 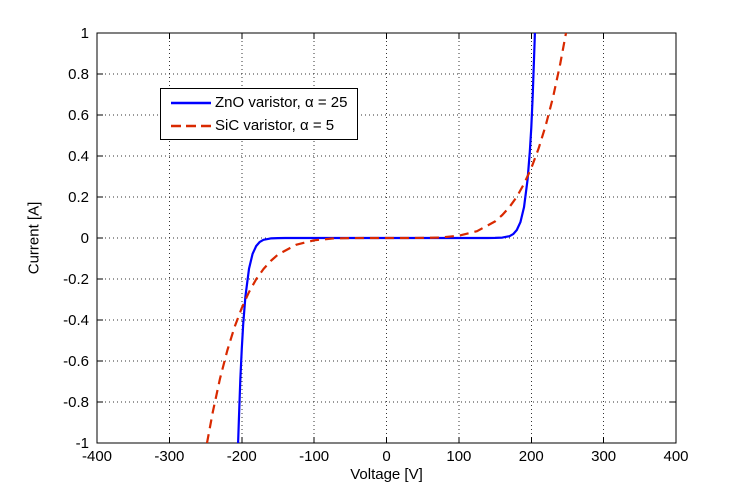 What do you see at coordinates (76, 279) in the screenshot?
I see `y-tick-label: -0.2` at bounding box center [76, 279].